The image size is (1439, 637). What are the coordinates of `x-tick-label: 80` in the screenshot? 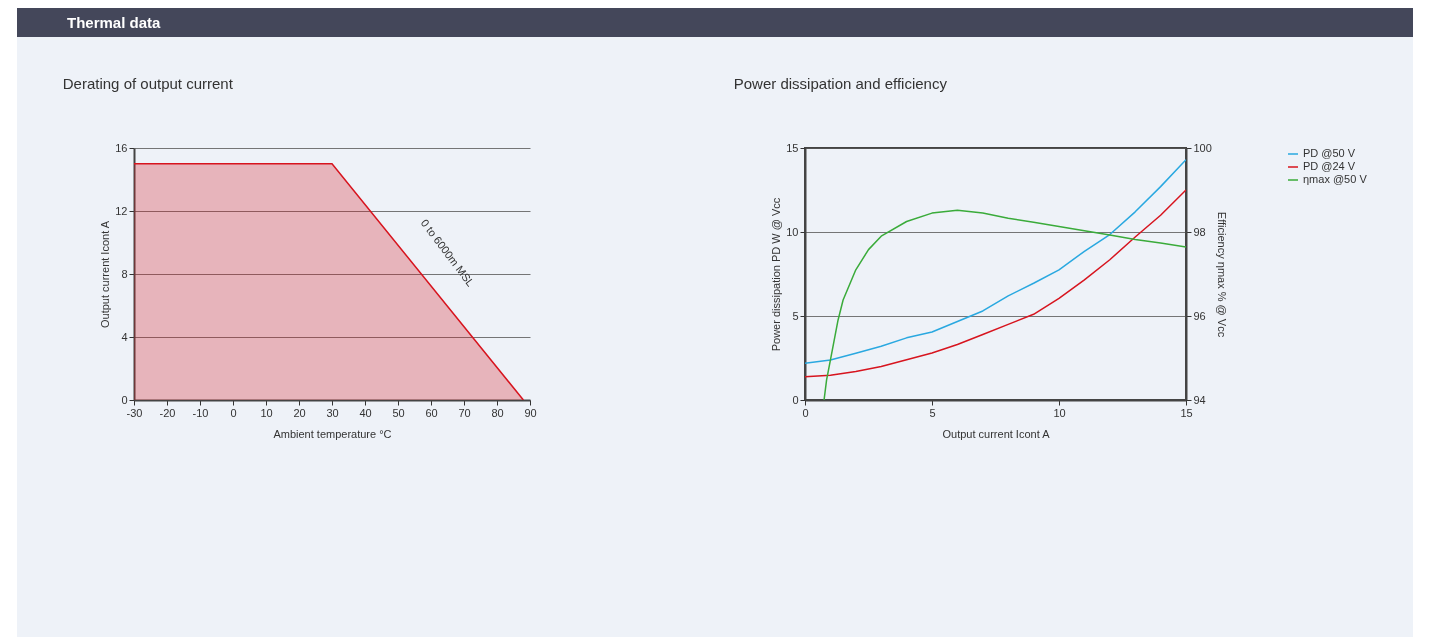 It's located at (497, 412).